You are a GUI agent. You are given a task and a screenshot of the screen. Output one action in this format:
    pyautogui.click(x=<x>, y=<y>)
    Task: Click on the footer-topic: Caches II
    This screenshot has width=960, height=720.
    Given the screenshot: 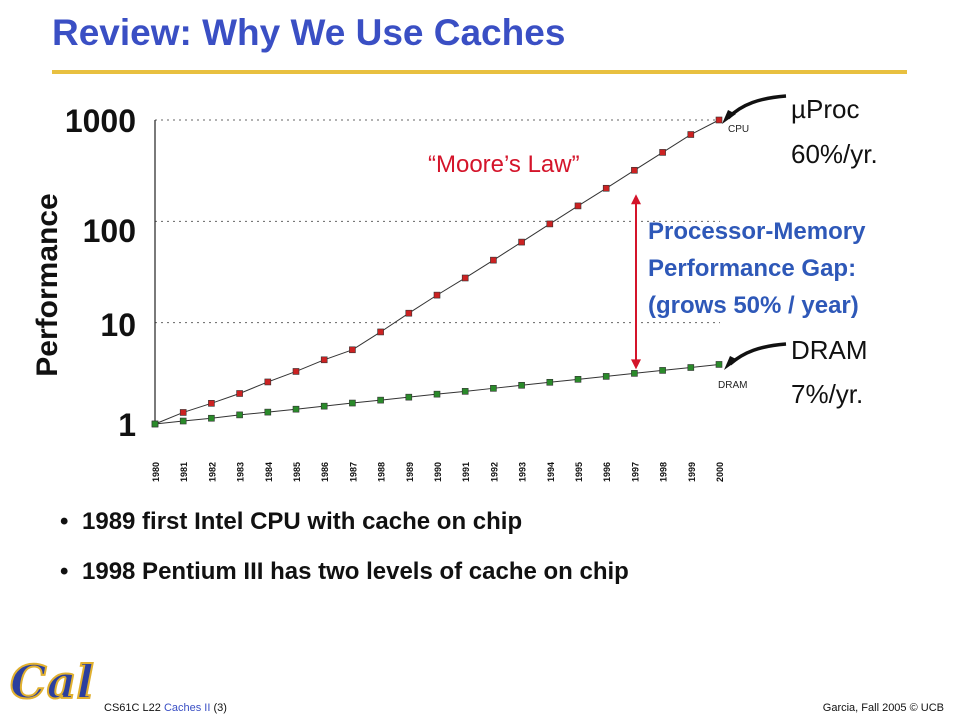 What is the action you would take?
    pyautogui.click(x=187, y=708)
    